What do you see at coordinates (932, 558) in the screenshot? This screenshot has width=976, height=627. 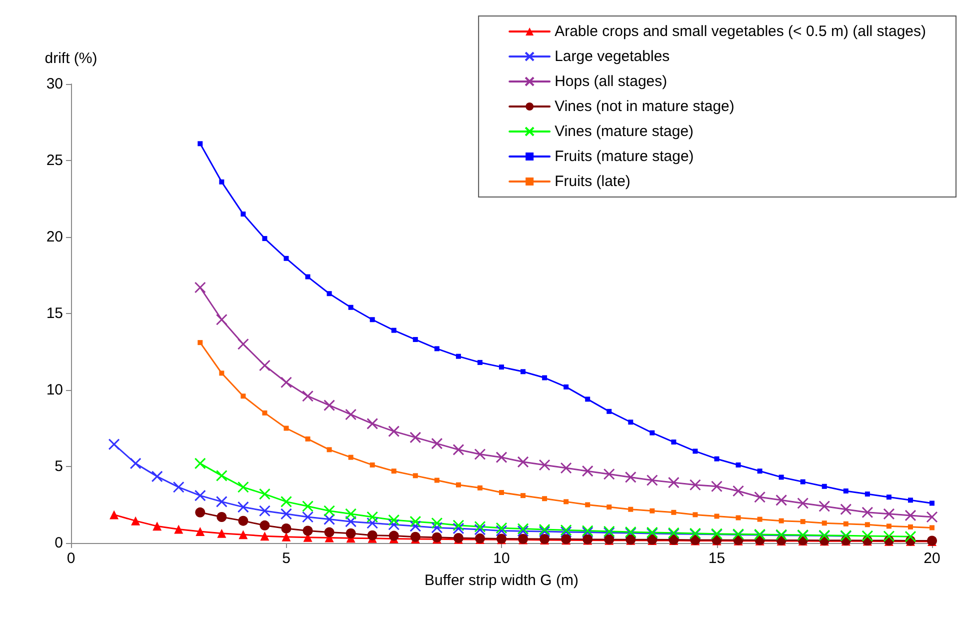 I see `x-tick-label: 20` at bounding box center [932, 558].